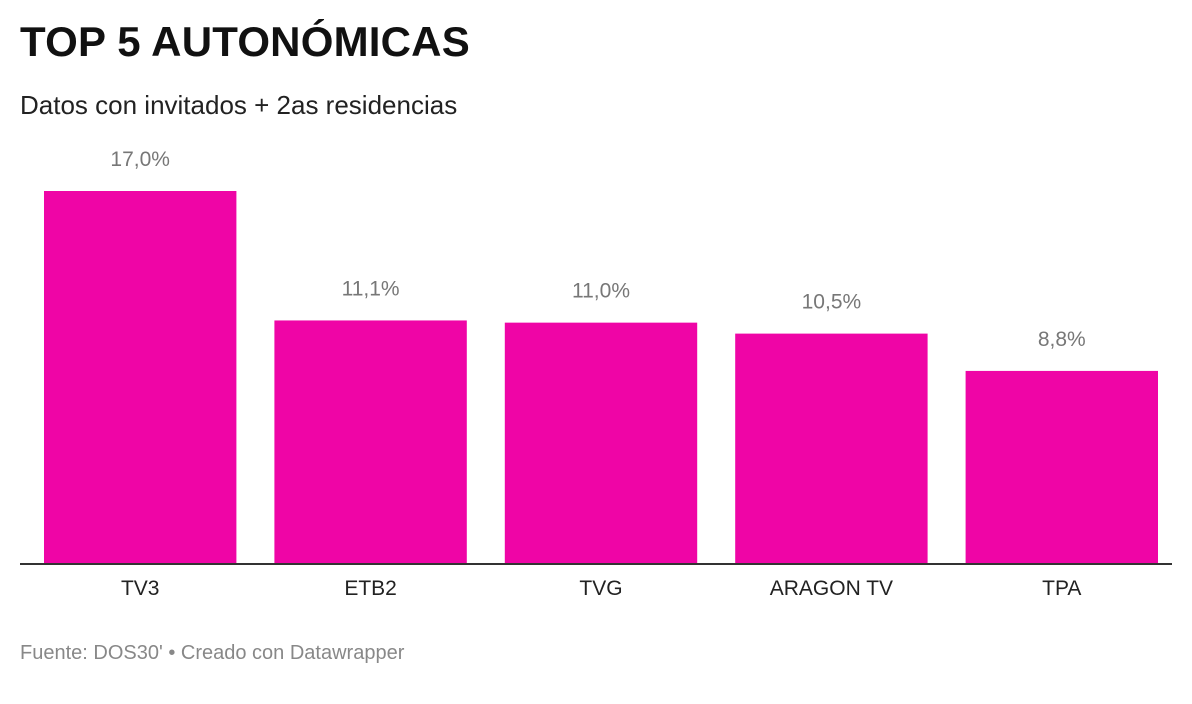 This screenshot has width=1192, height=704. What do you see at coordinates (832, 302) in the screenshot?
I see `value-label: 10,5%` at bounding box center [832, 302].